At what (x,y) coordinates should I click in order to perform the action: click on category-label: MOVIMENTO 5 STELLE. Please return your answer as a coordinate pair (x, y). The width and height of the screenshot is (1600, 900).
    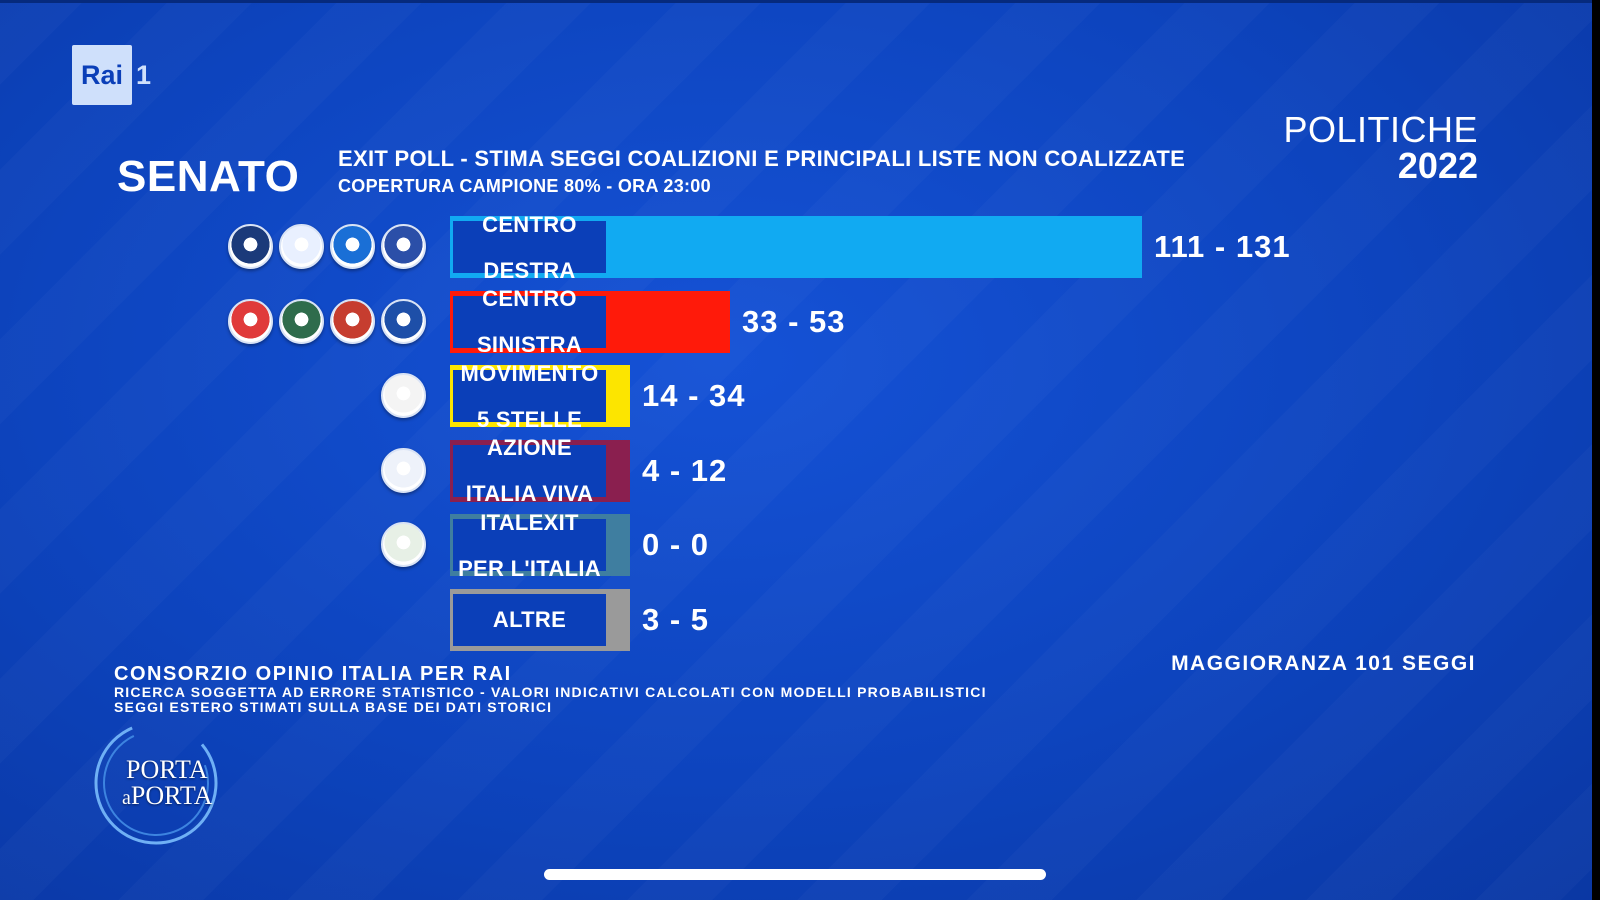
    Looking at the image, I should click on (529, 396).